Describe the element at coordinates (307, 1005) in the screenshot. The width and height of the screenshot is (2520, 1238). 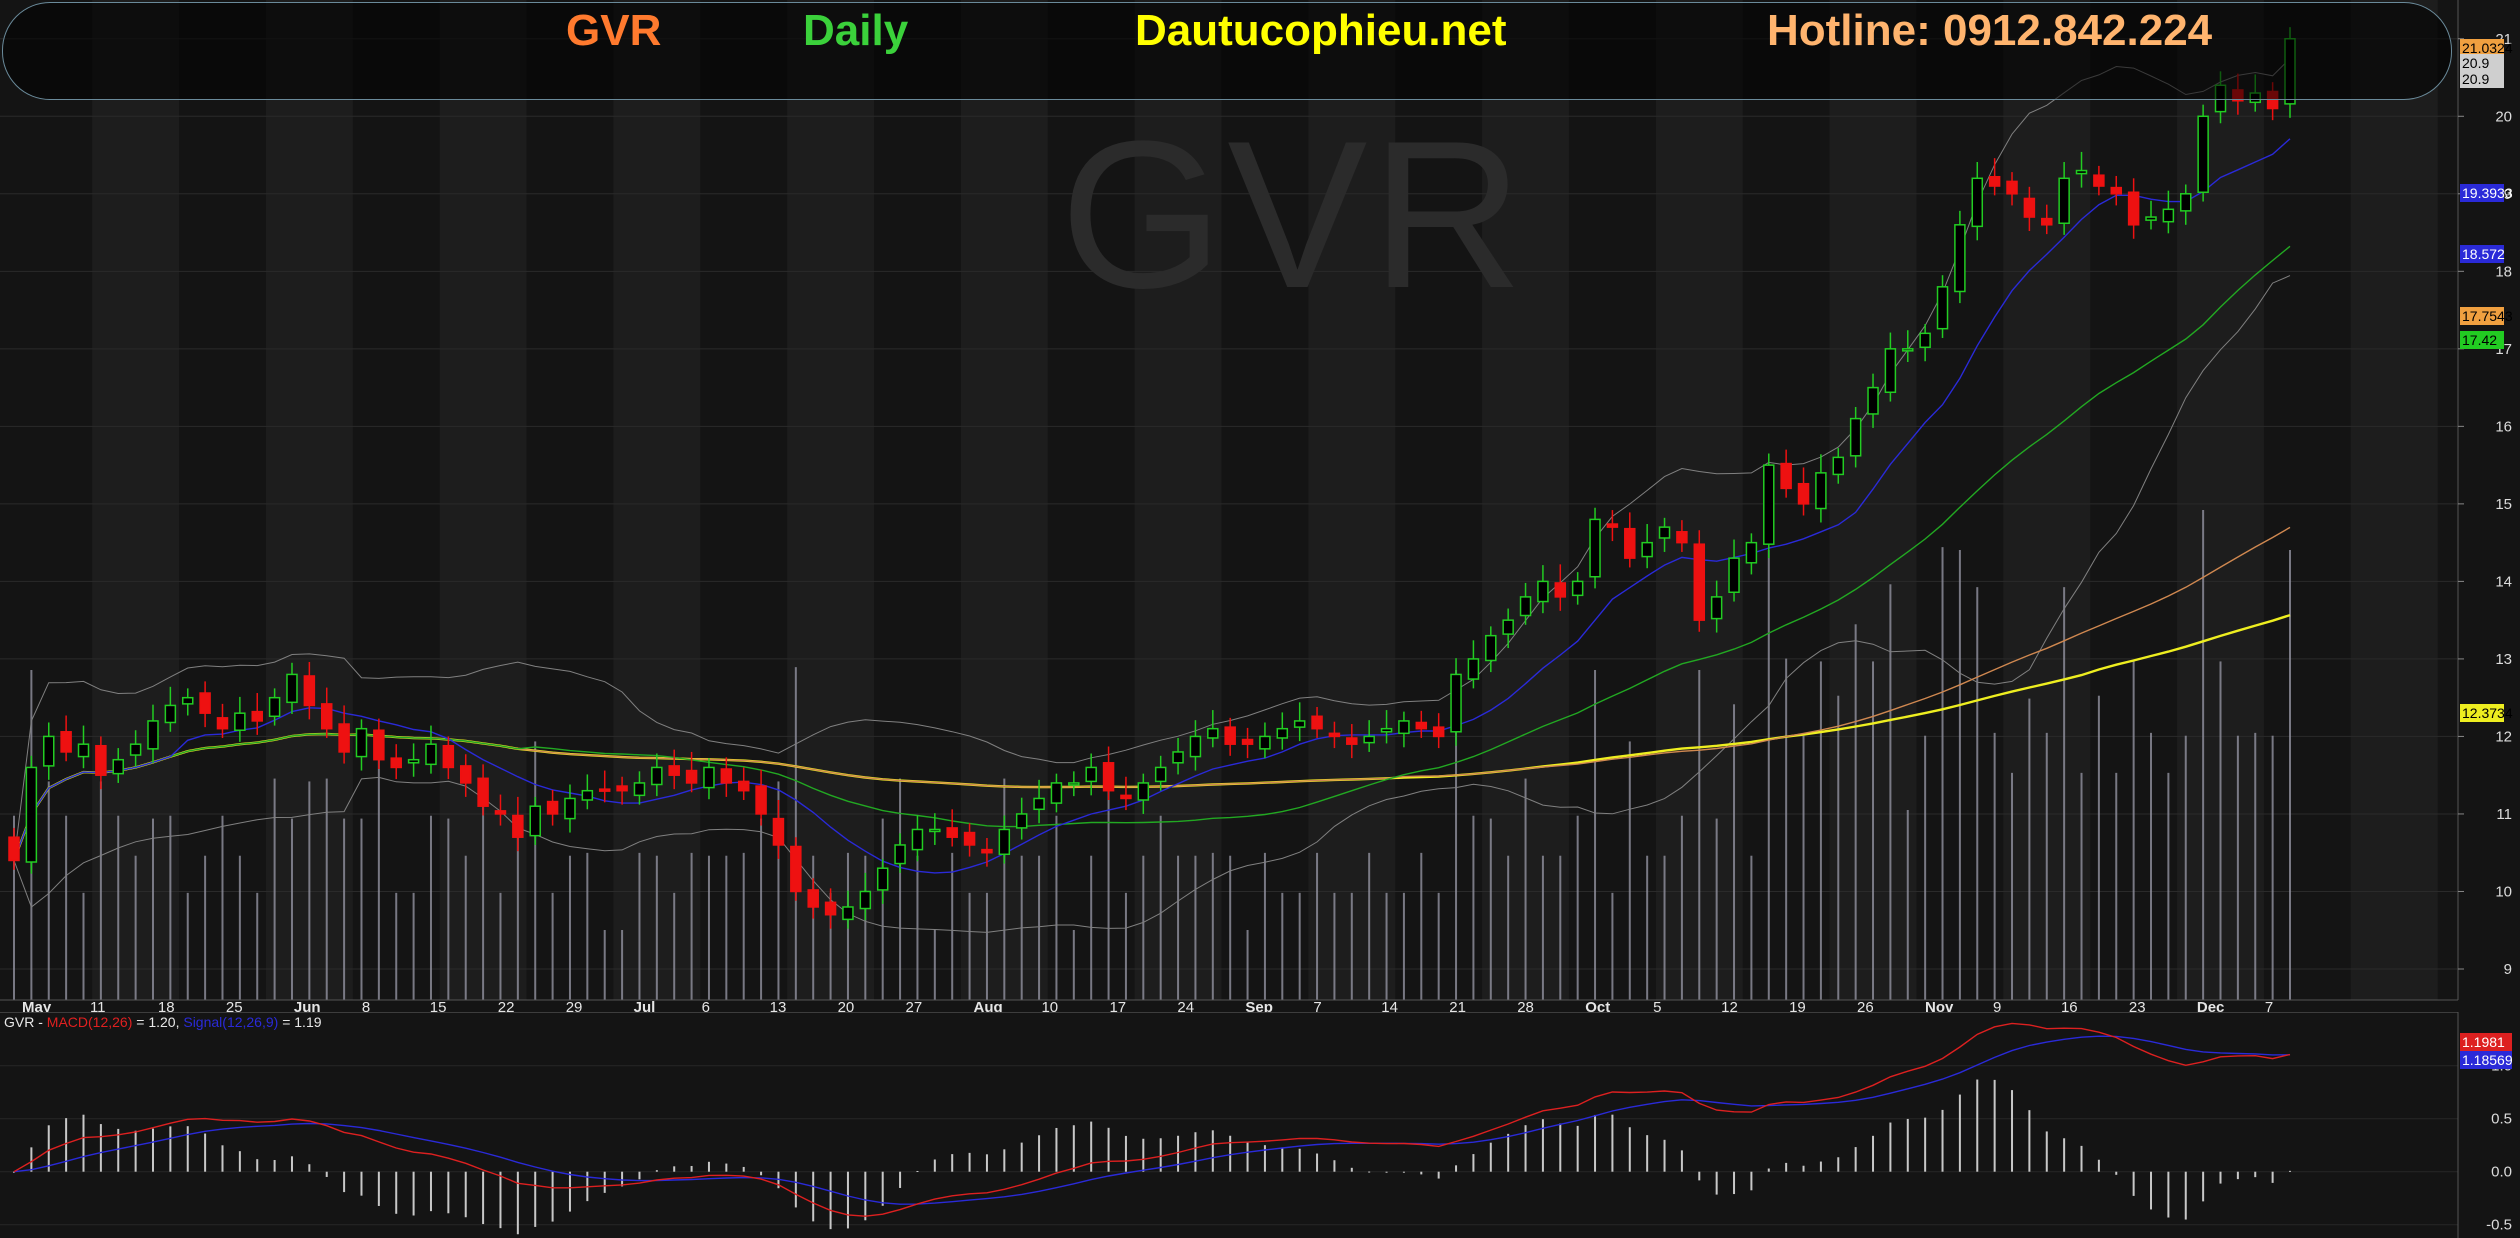
I see `month-label: Jun` at that location.